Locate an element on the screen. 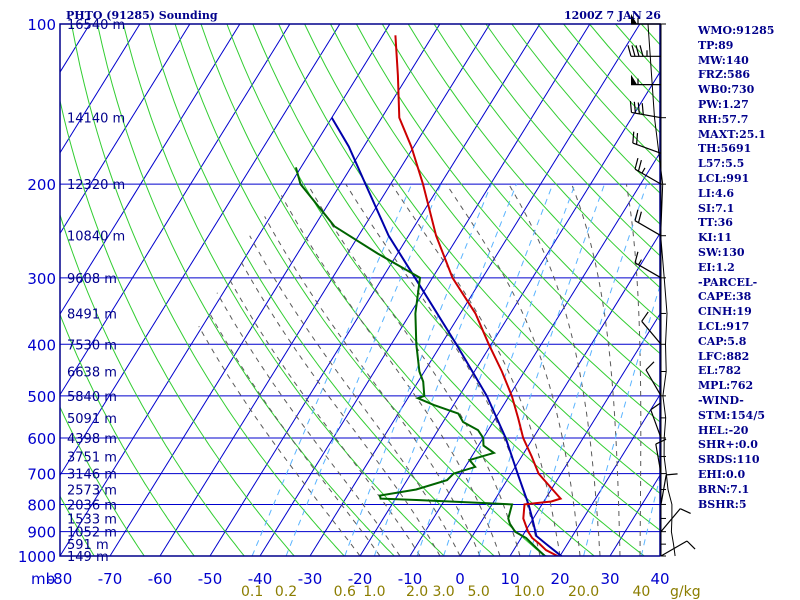  temperature-tick-label: 0 is located at coordinates (460, 579).